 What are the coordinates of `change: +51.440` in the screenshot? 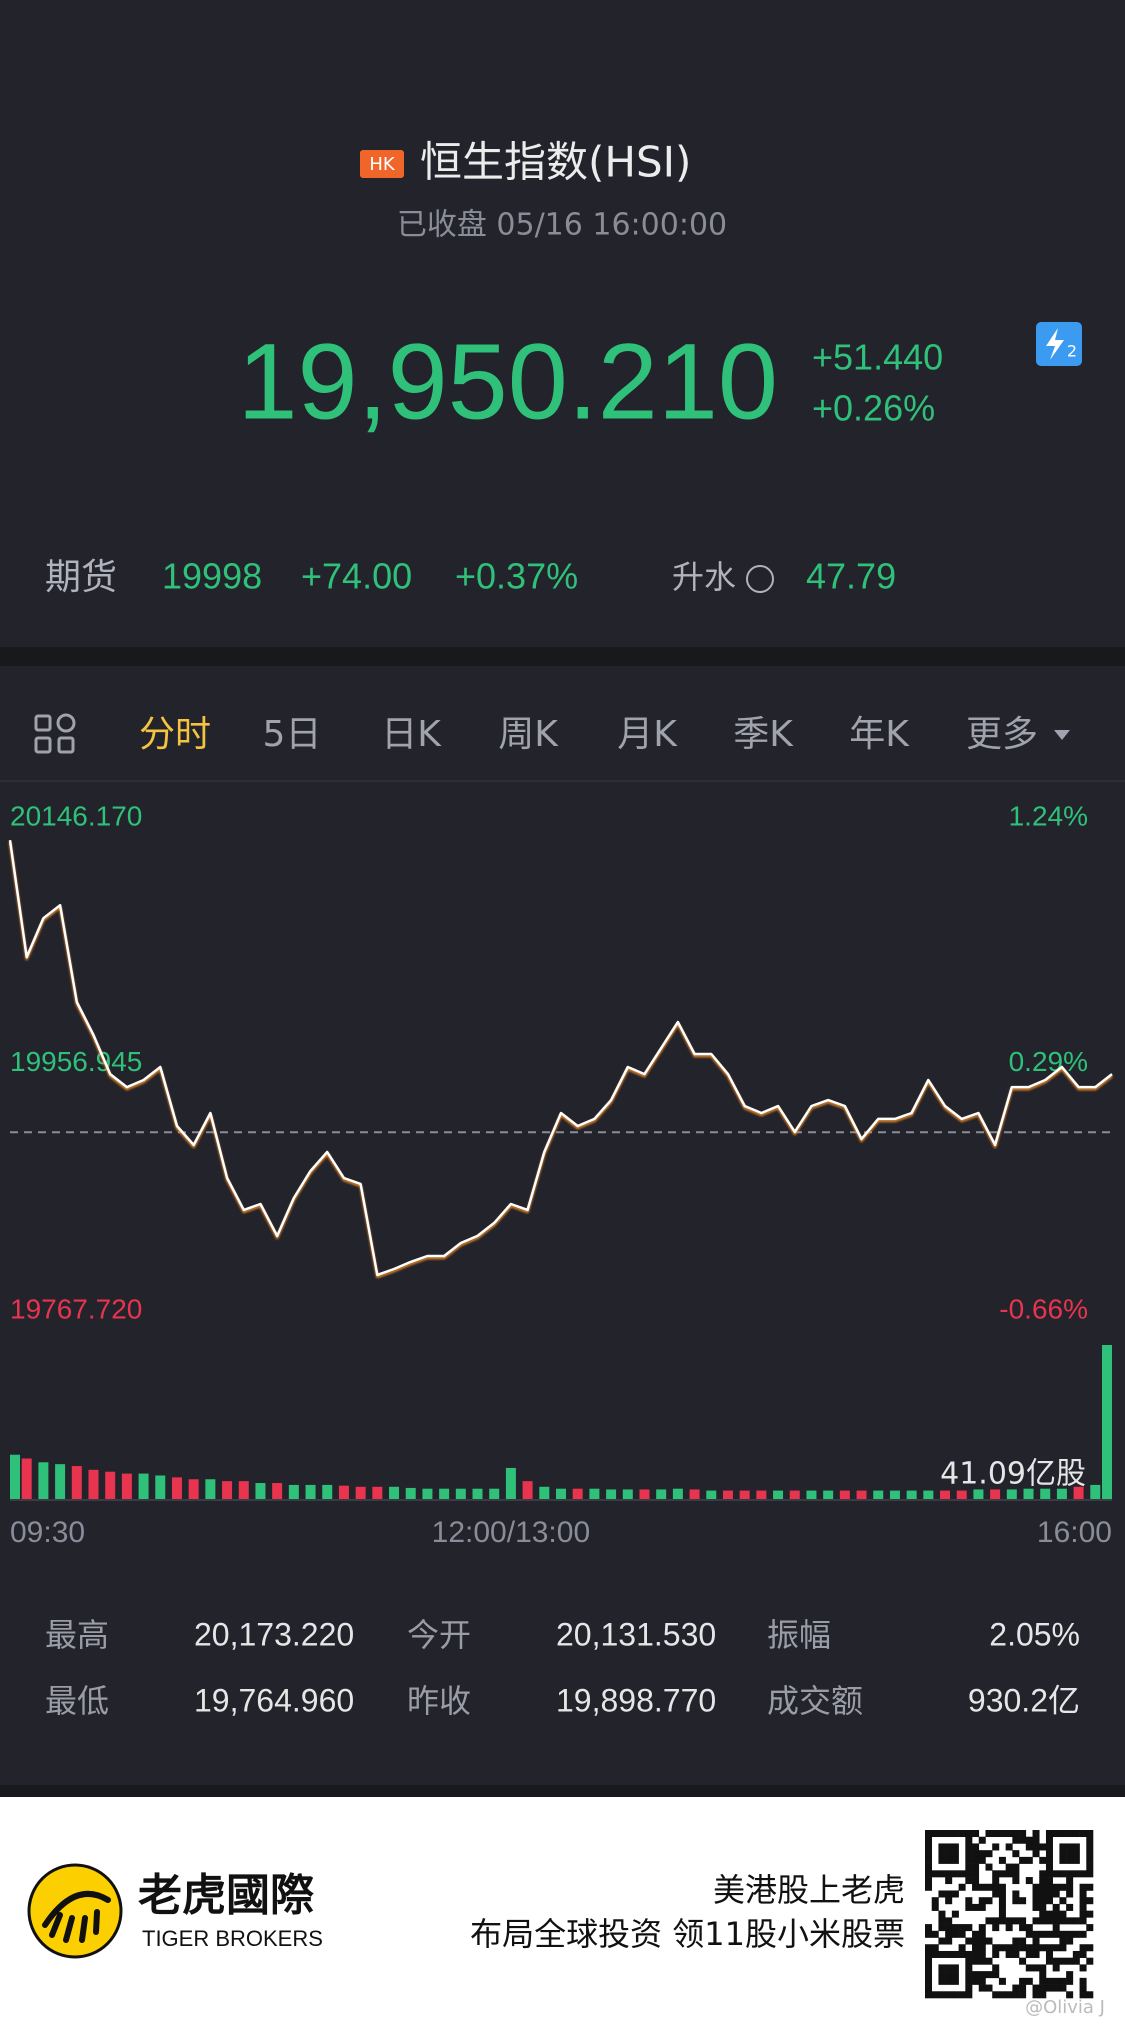 It's located at (877, 357).